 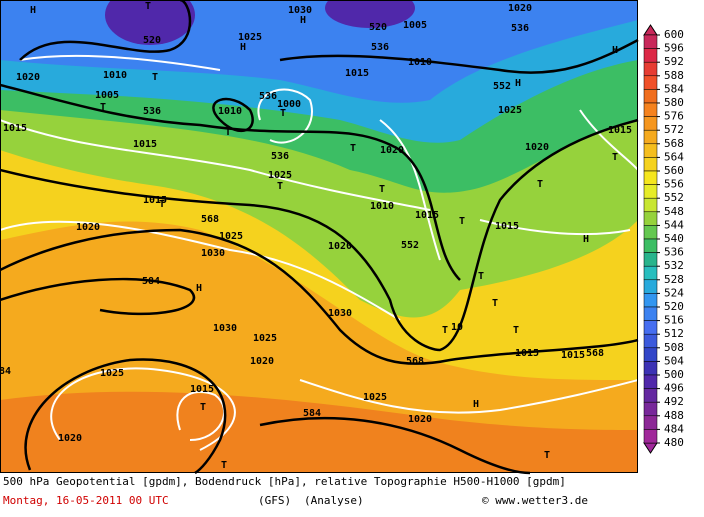 I want to click on caption-model: (GFS), so click(x=274, y=500).